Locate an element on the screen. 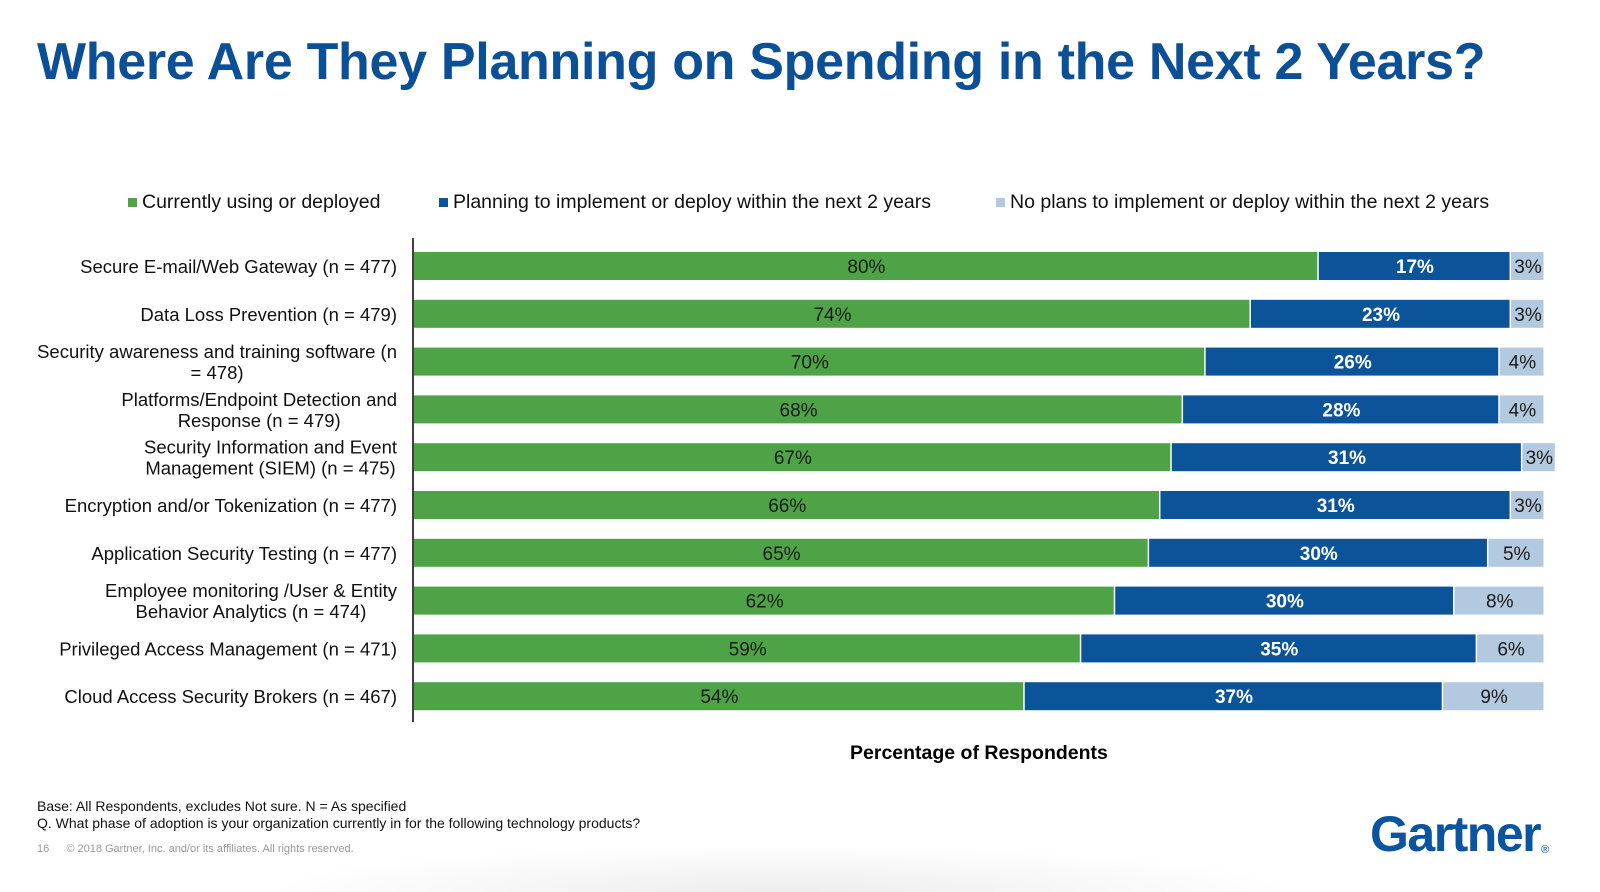  category-label-line: Privileged Access Management (n = 471) is located at coordinates (228, 648).